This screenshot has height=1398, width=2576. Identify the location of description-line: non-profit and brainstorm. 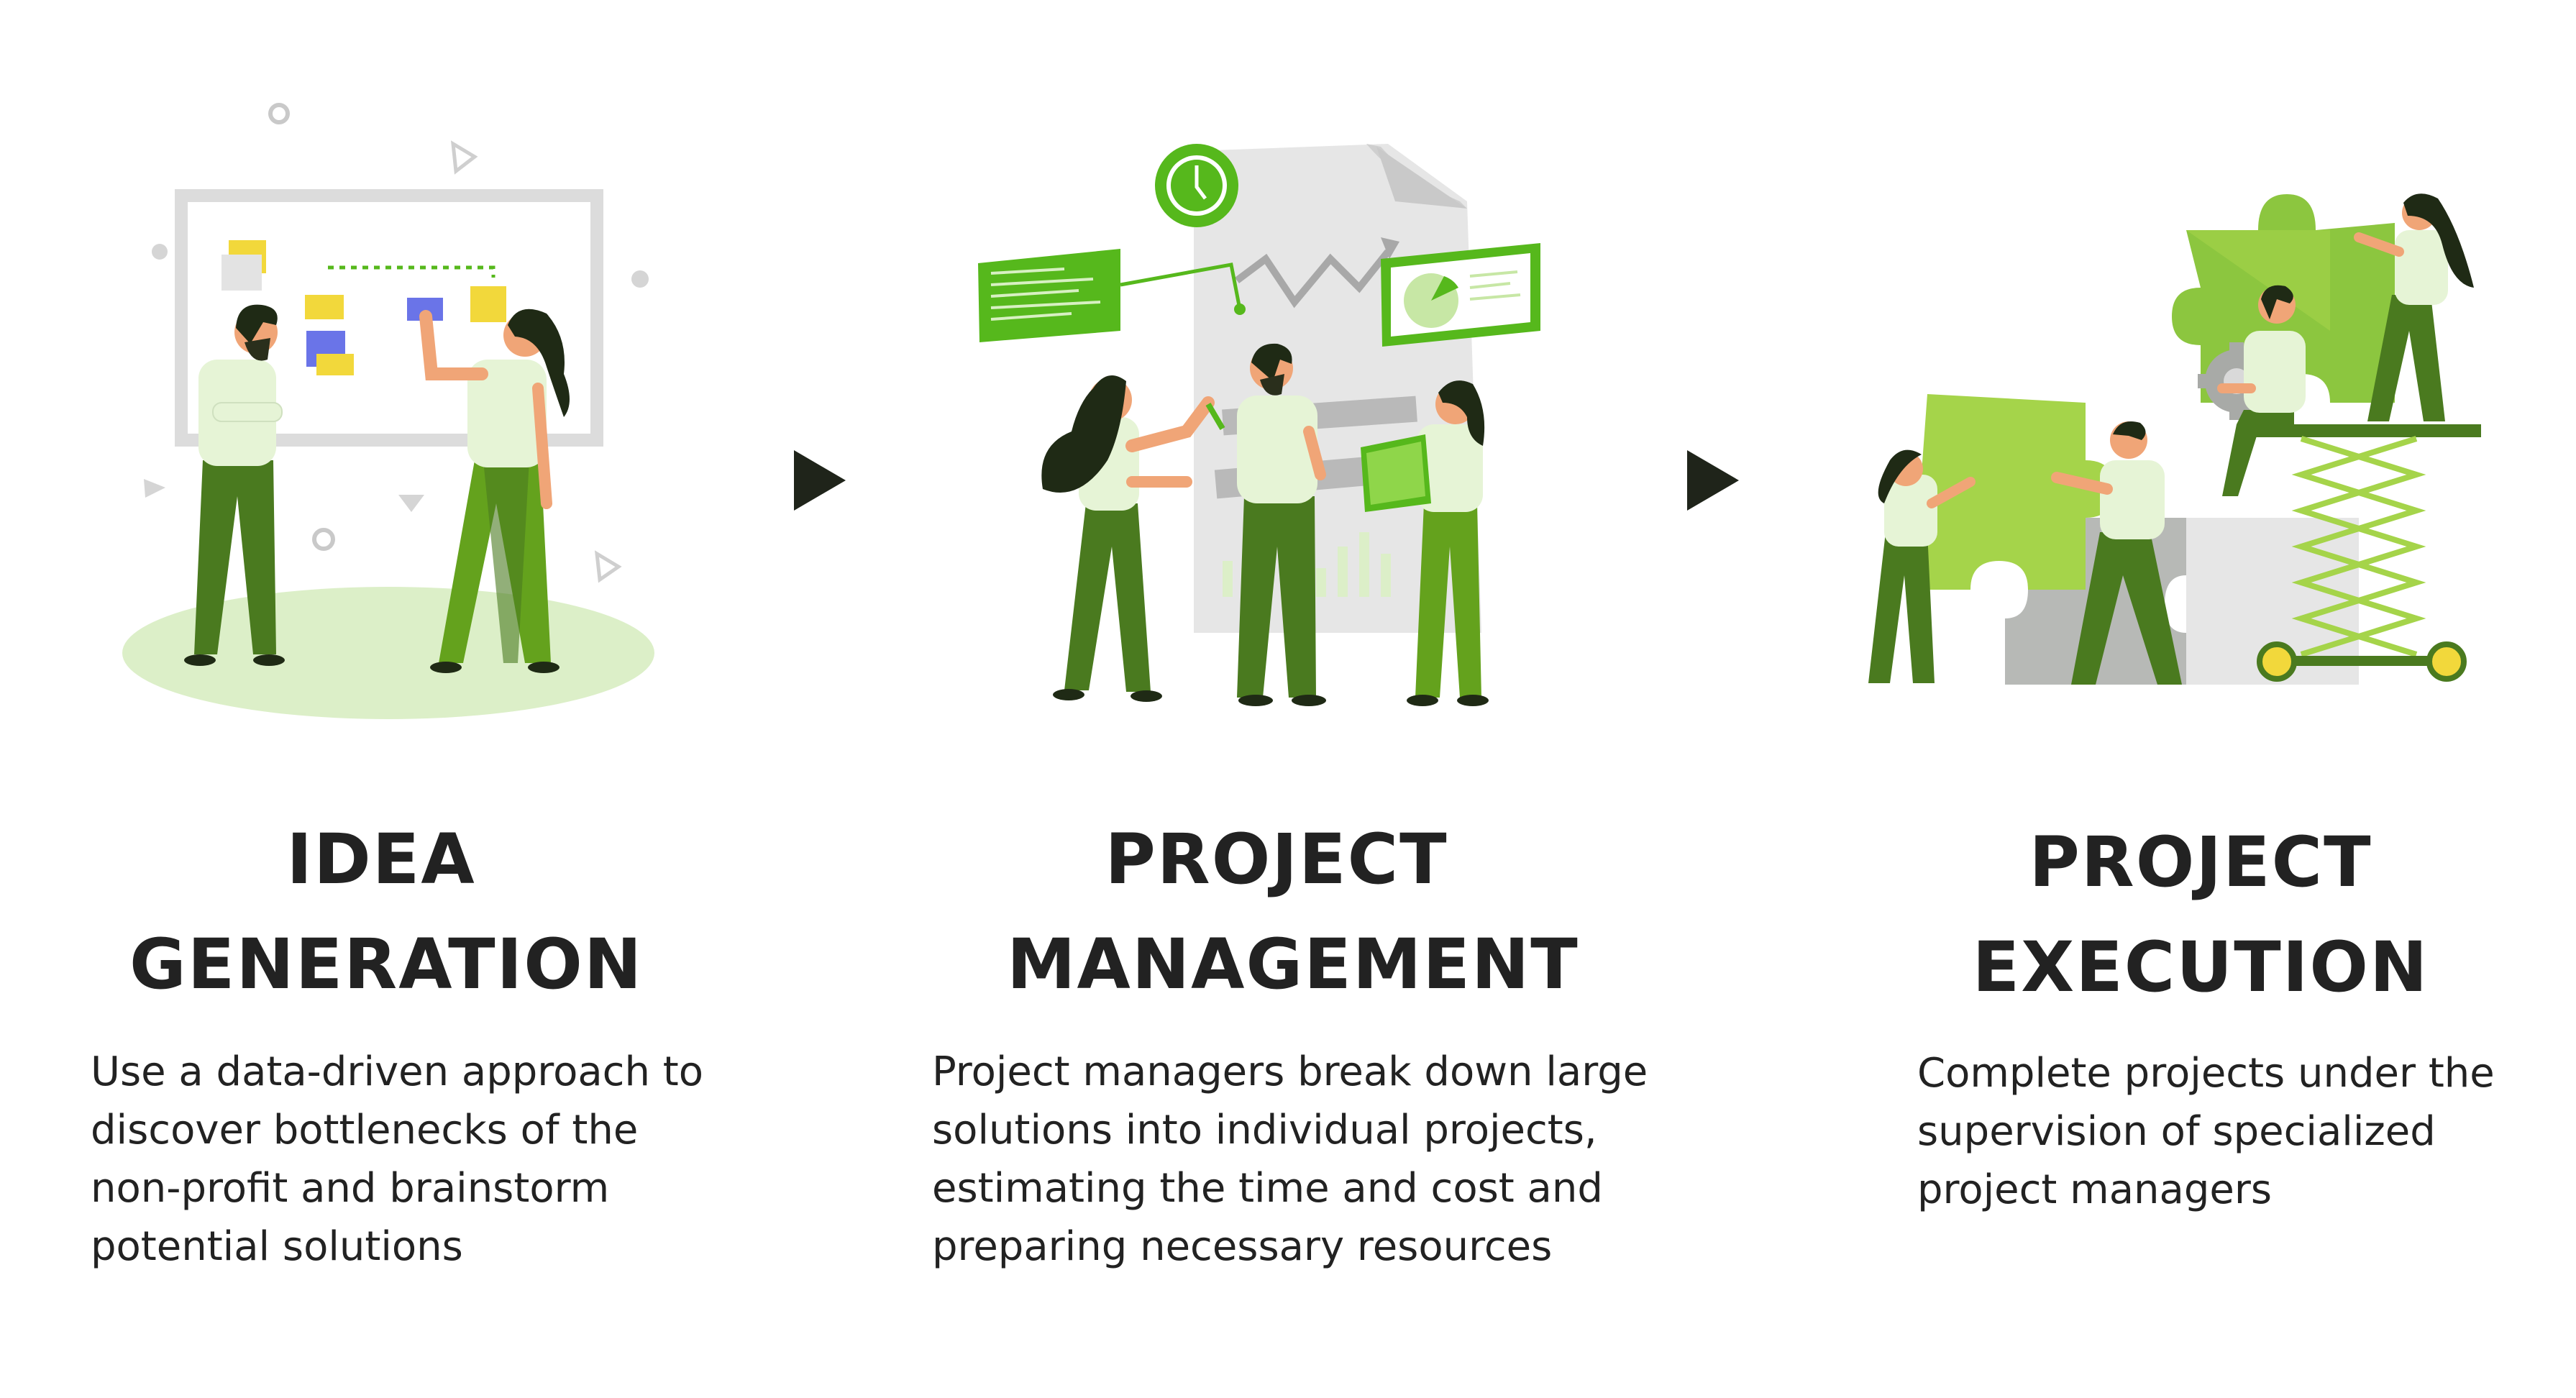
(350, 1188).